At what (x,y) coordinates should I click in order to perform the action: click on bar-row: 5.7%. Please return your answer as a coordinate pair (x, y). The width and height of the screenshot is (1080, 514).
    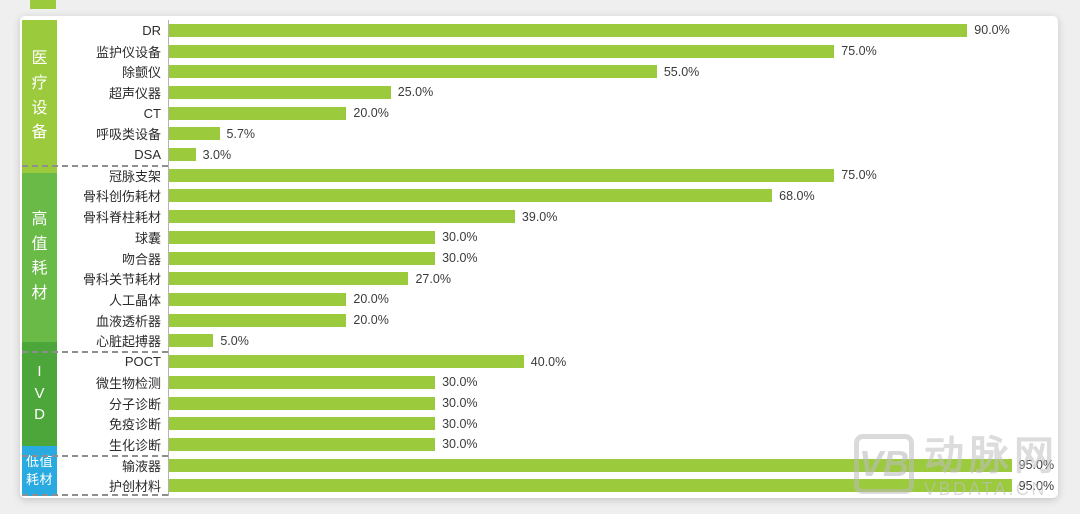
    Looking at the image, I should click on (612, 134).